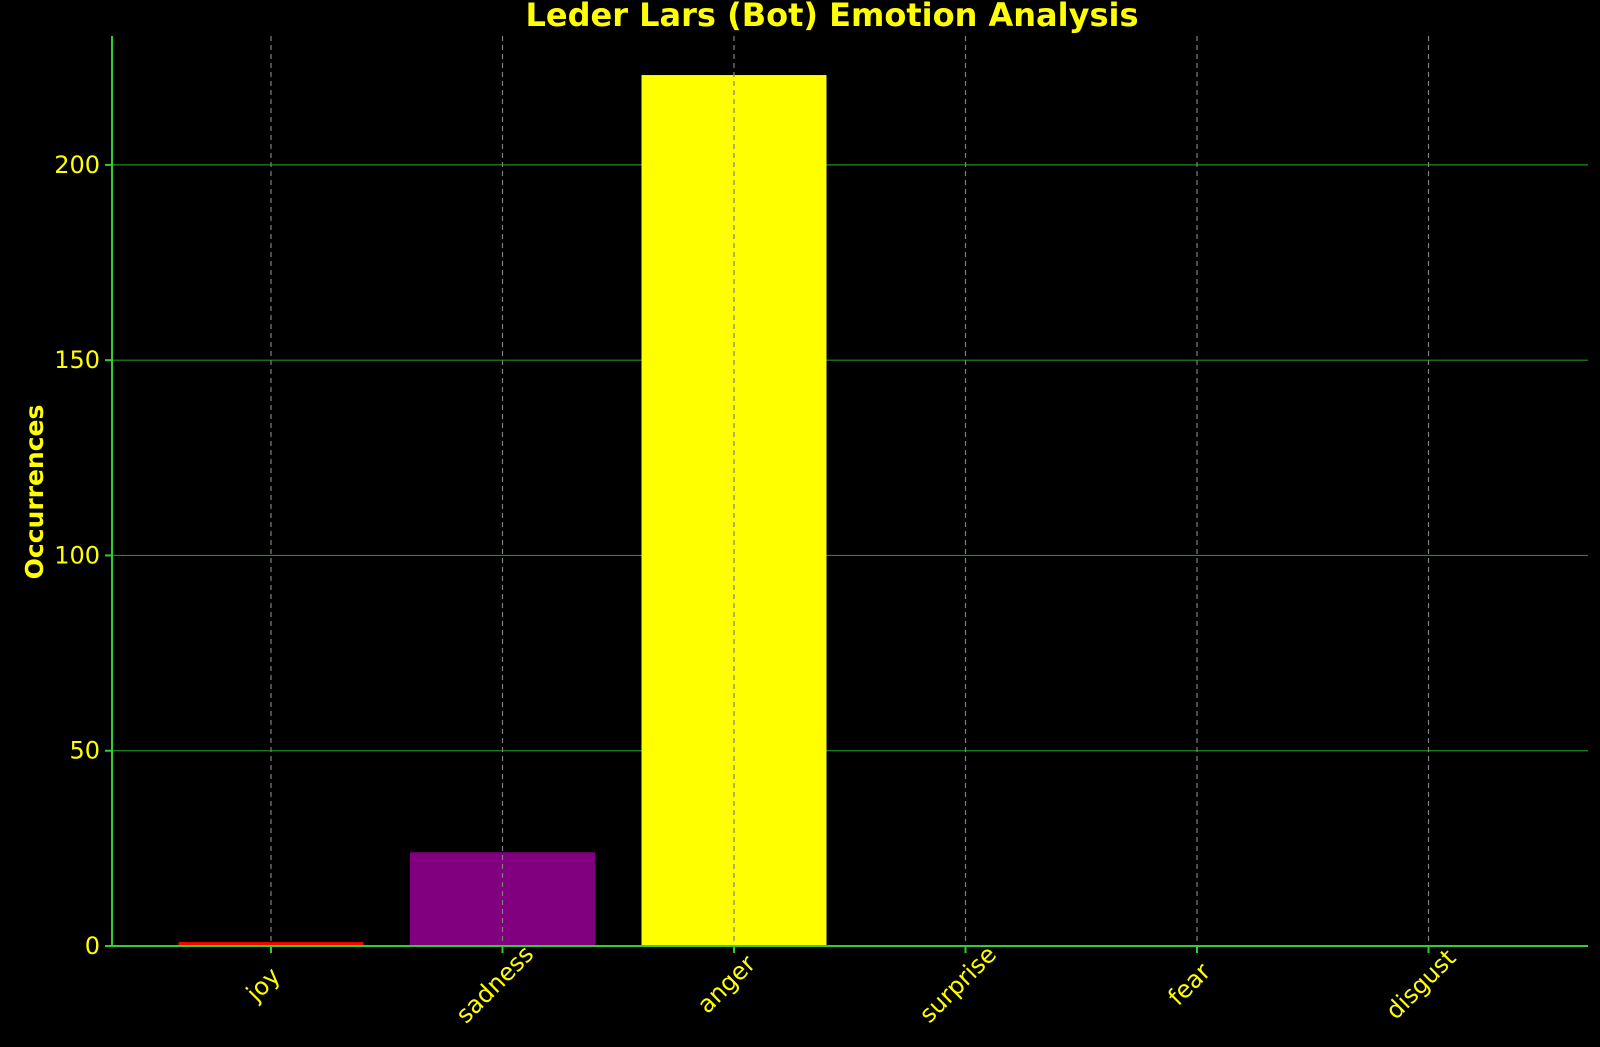  I want to click on y-tick-label: 150, so click(77, 360).